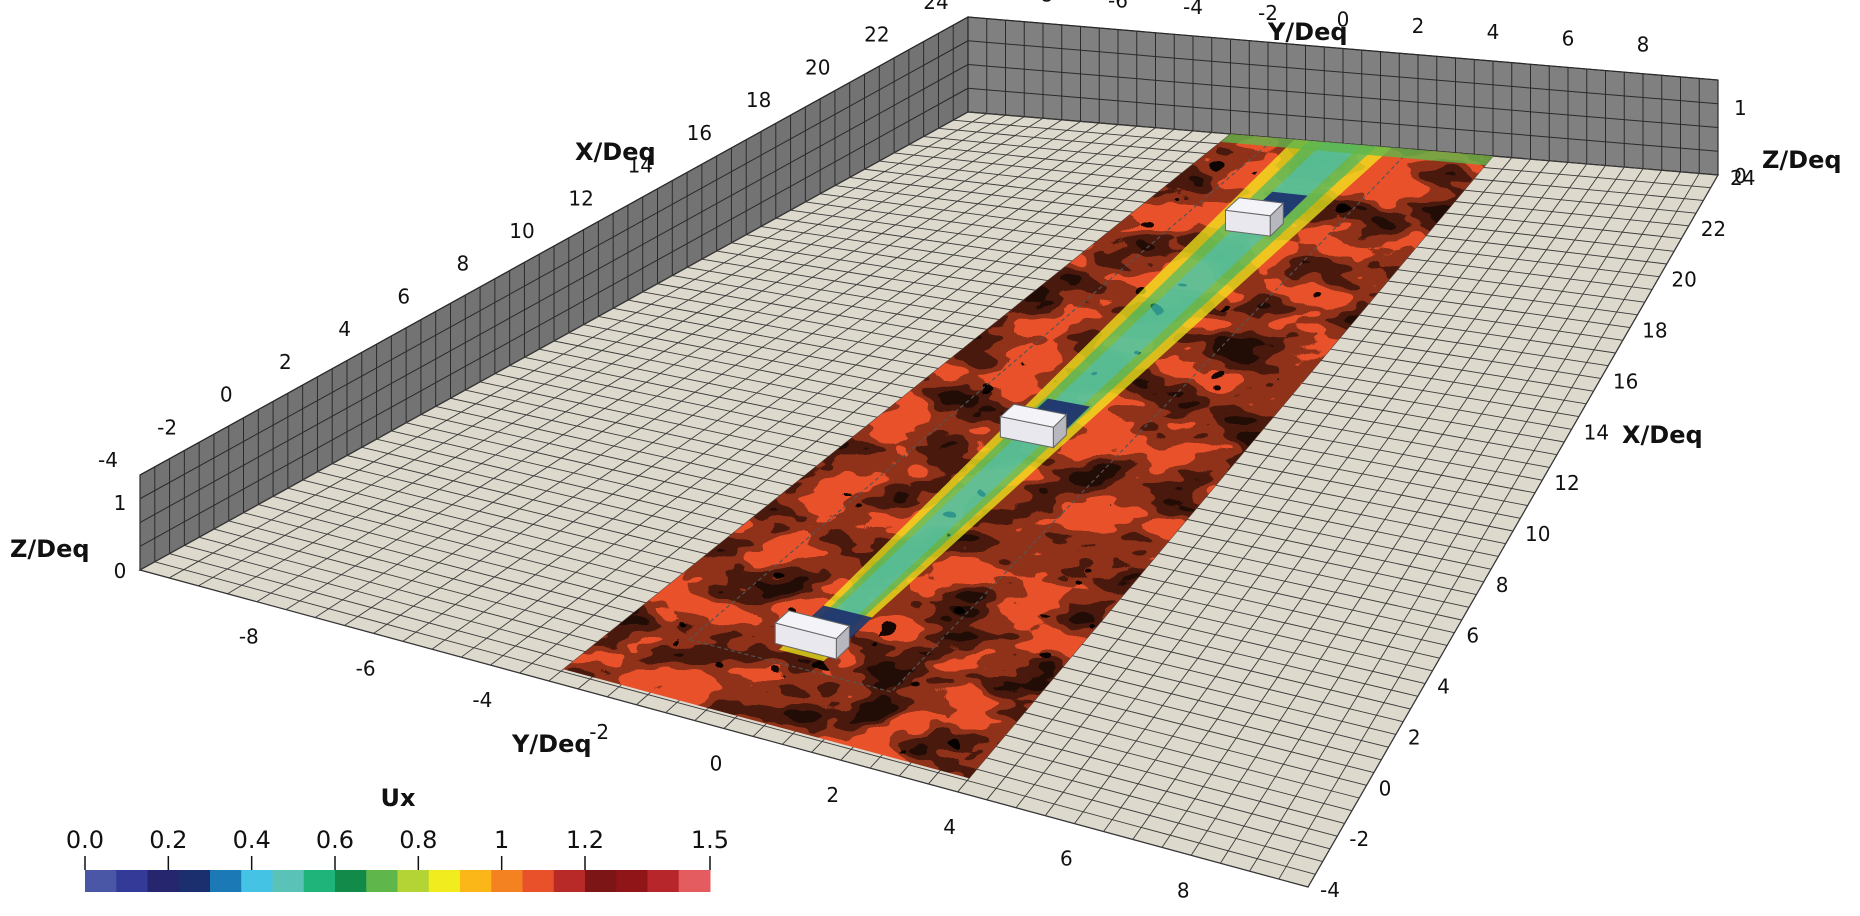 This screenshot has height=916, width=1860. I want to click on z-tick-right: 1, so click(1740, 108).